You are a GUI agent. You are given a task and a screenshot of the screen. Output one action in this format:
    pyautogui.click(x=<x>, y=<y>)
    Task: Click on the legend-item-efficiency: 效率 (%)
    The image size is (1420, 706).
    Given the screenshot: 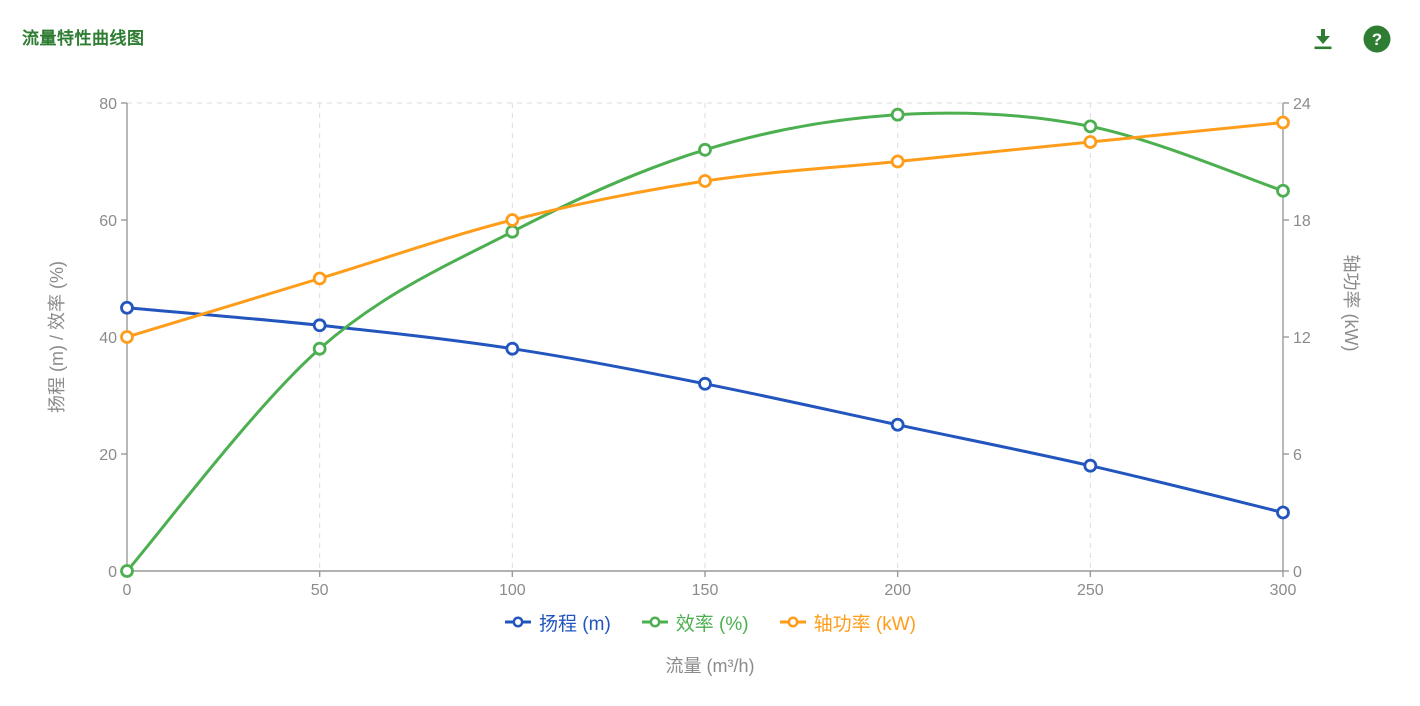 What is the action you would take?
    pyautogui.click(x=695, y=622)
    